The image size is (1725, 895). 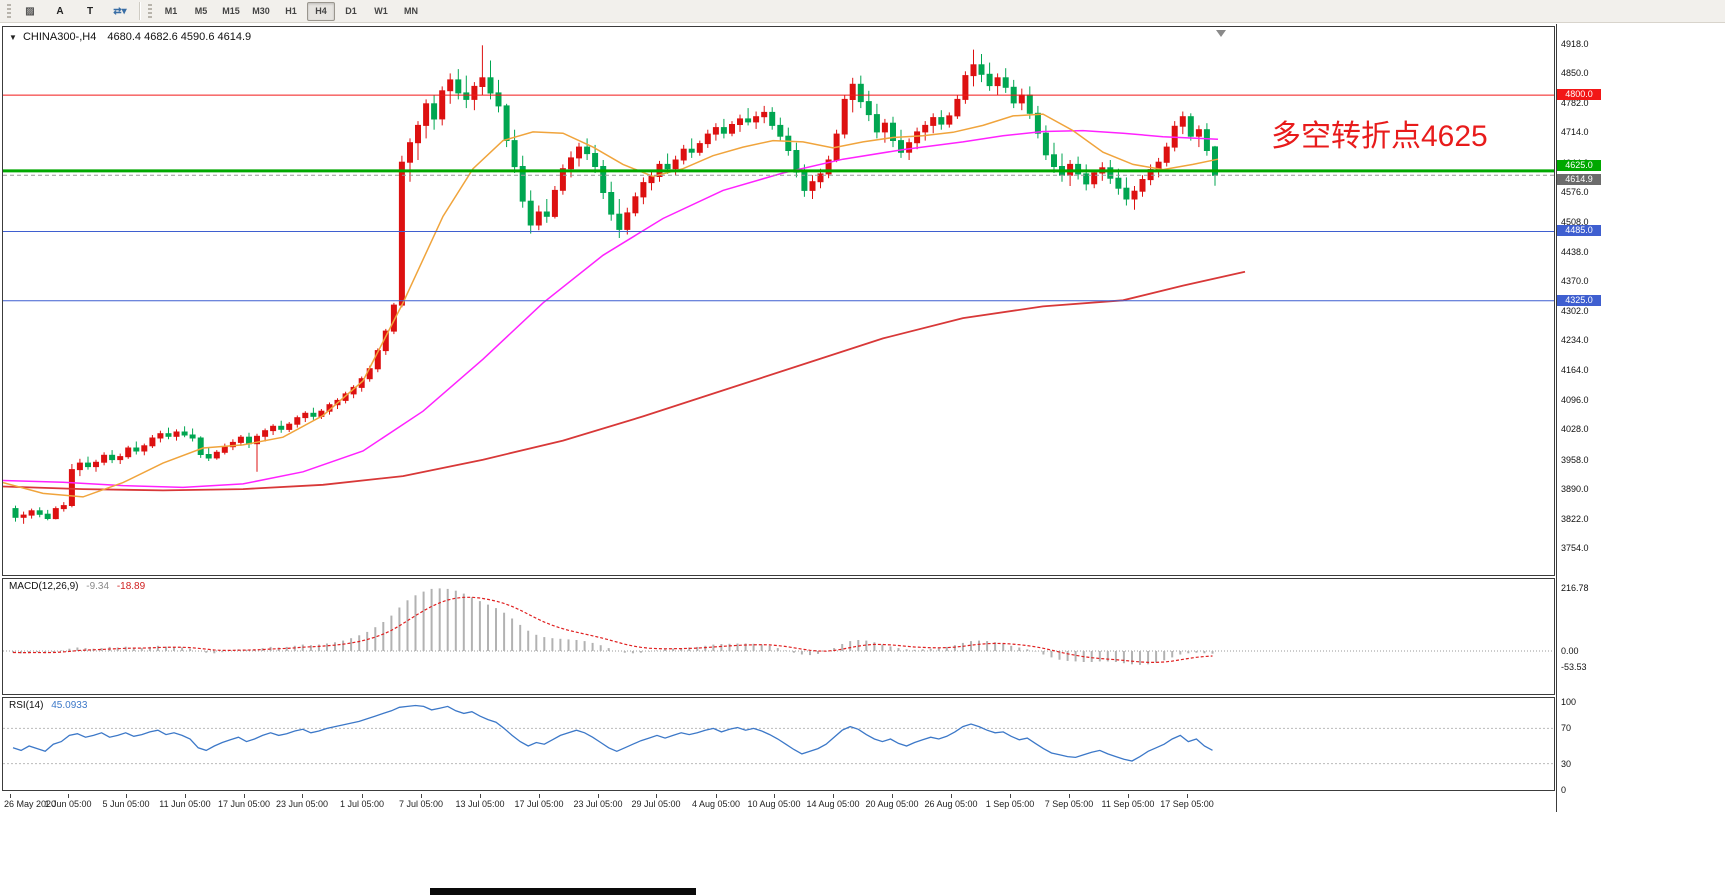 What do you see at coordinates (98, 586) in the screenshot?
I see `macd-value: -9.34` at bounding box center [98, 586].